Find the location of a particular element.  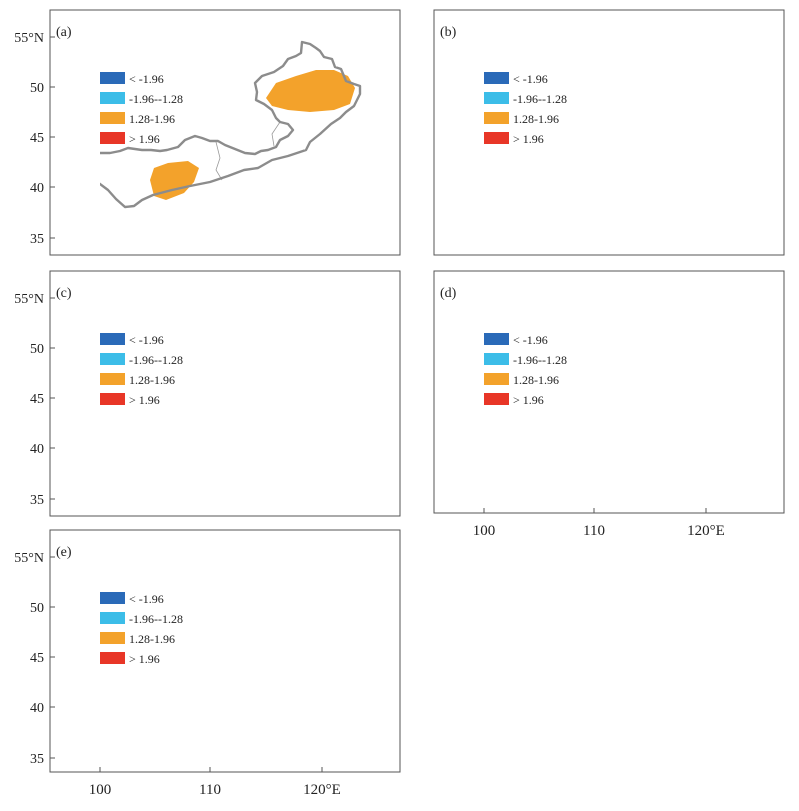

panel-label: (b) is located at coordinates (448, 32).